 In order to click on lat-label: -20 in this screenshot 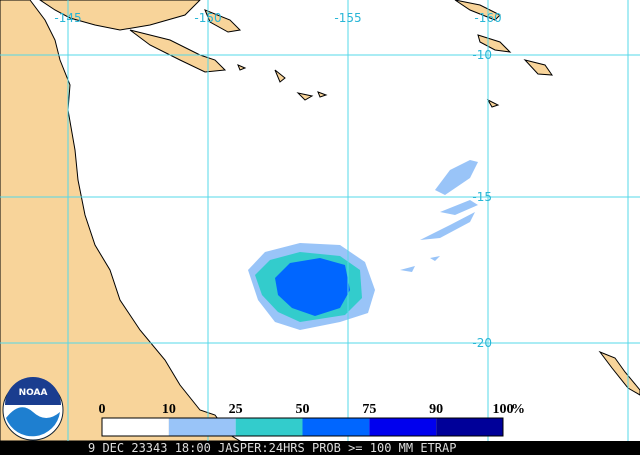, I will do `click(482, 343)`.